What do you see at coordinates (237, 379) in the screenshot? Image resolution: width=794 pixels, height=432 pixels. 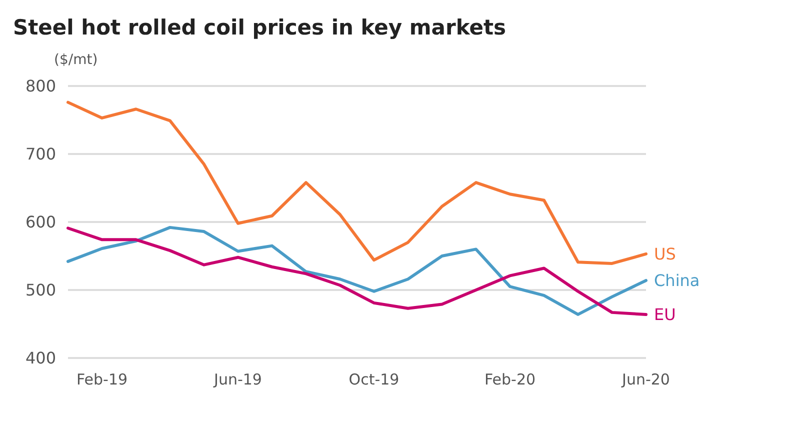 I see `x-tick-label: Jun-19` at bounding box center [237, 379].